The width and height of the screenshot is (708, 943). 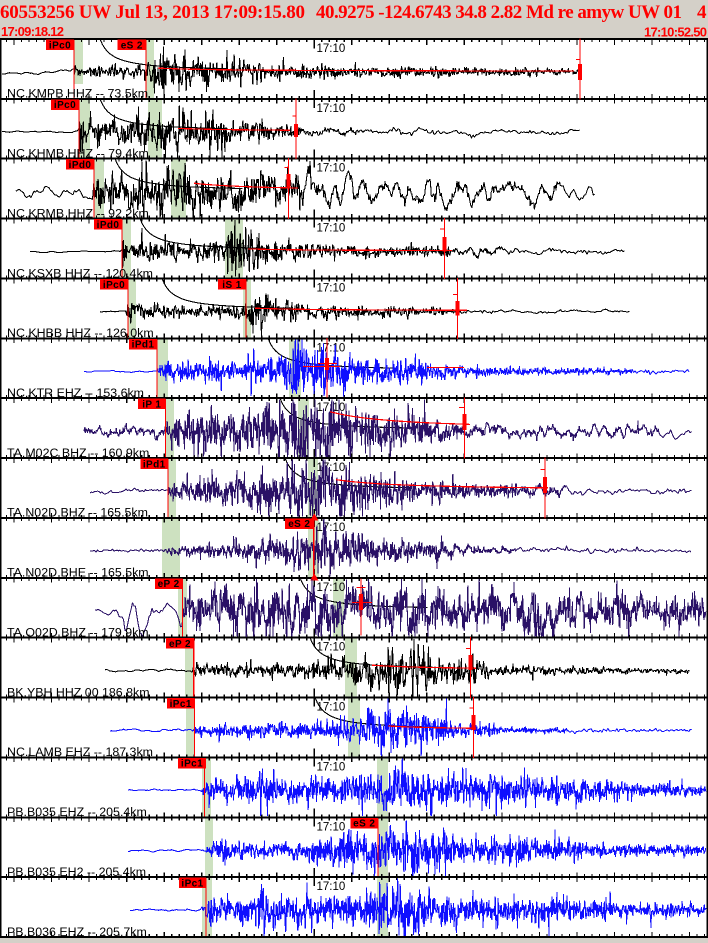 I want to click on svg-text: NC.KSXB HHZ -- 120.4km, so click(x=80, y=273).